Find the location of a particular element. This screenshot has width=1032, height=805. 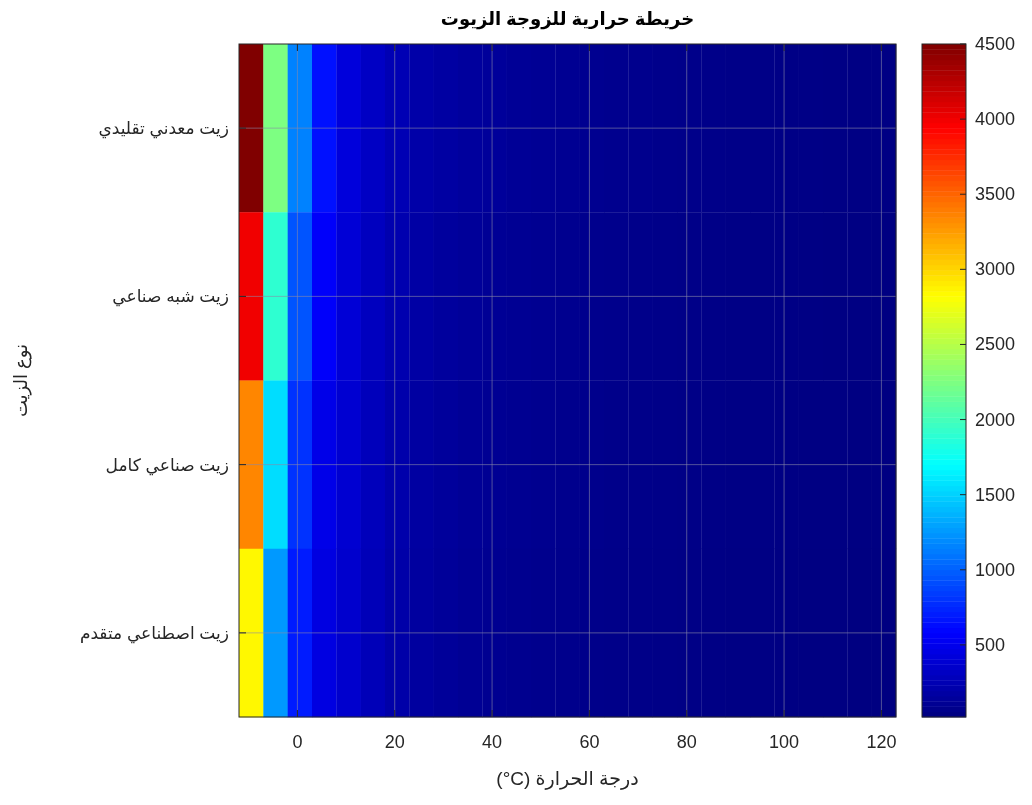

color-bar-label: 4500 is located at coordinates (995, 44).